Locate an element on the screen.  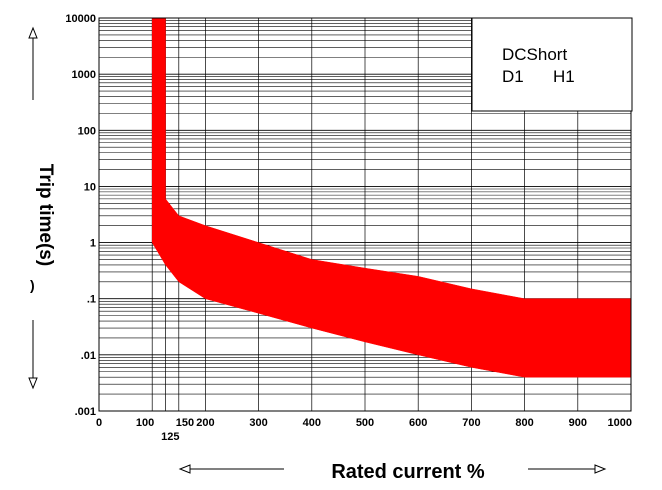
x-tick-label: 1000 is located at coordinates (620, 423).